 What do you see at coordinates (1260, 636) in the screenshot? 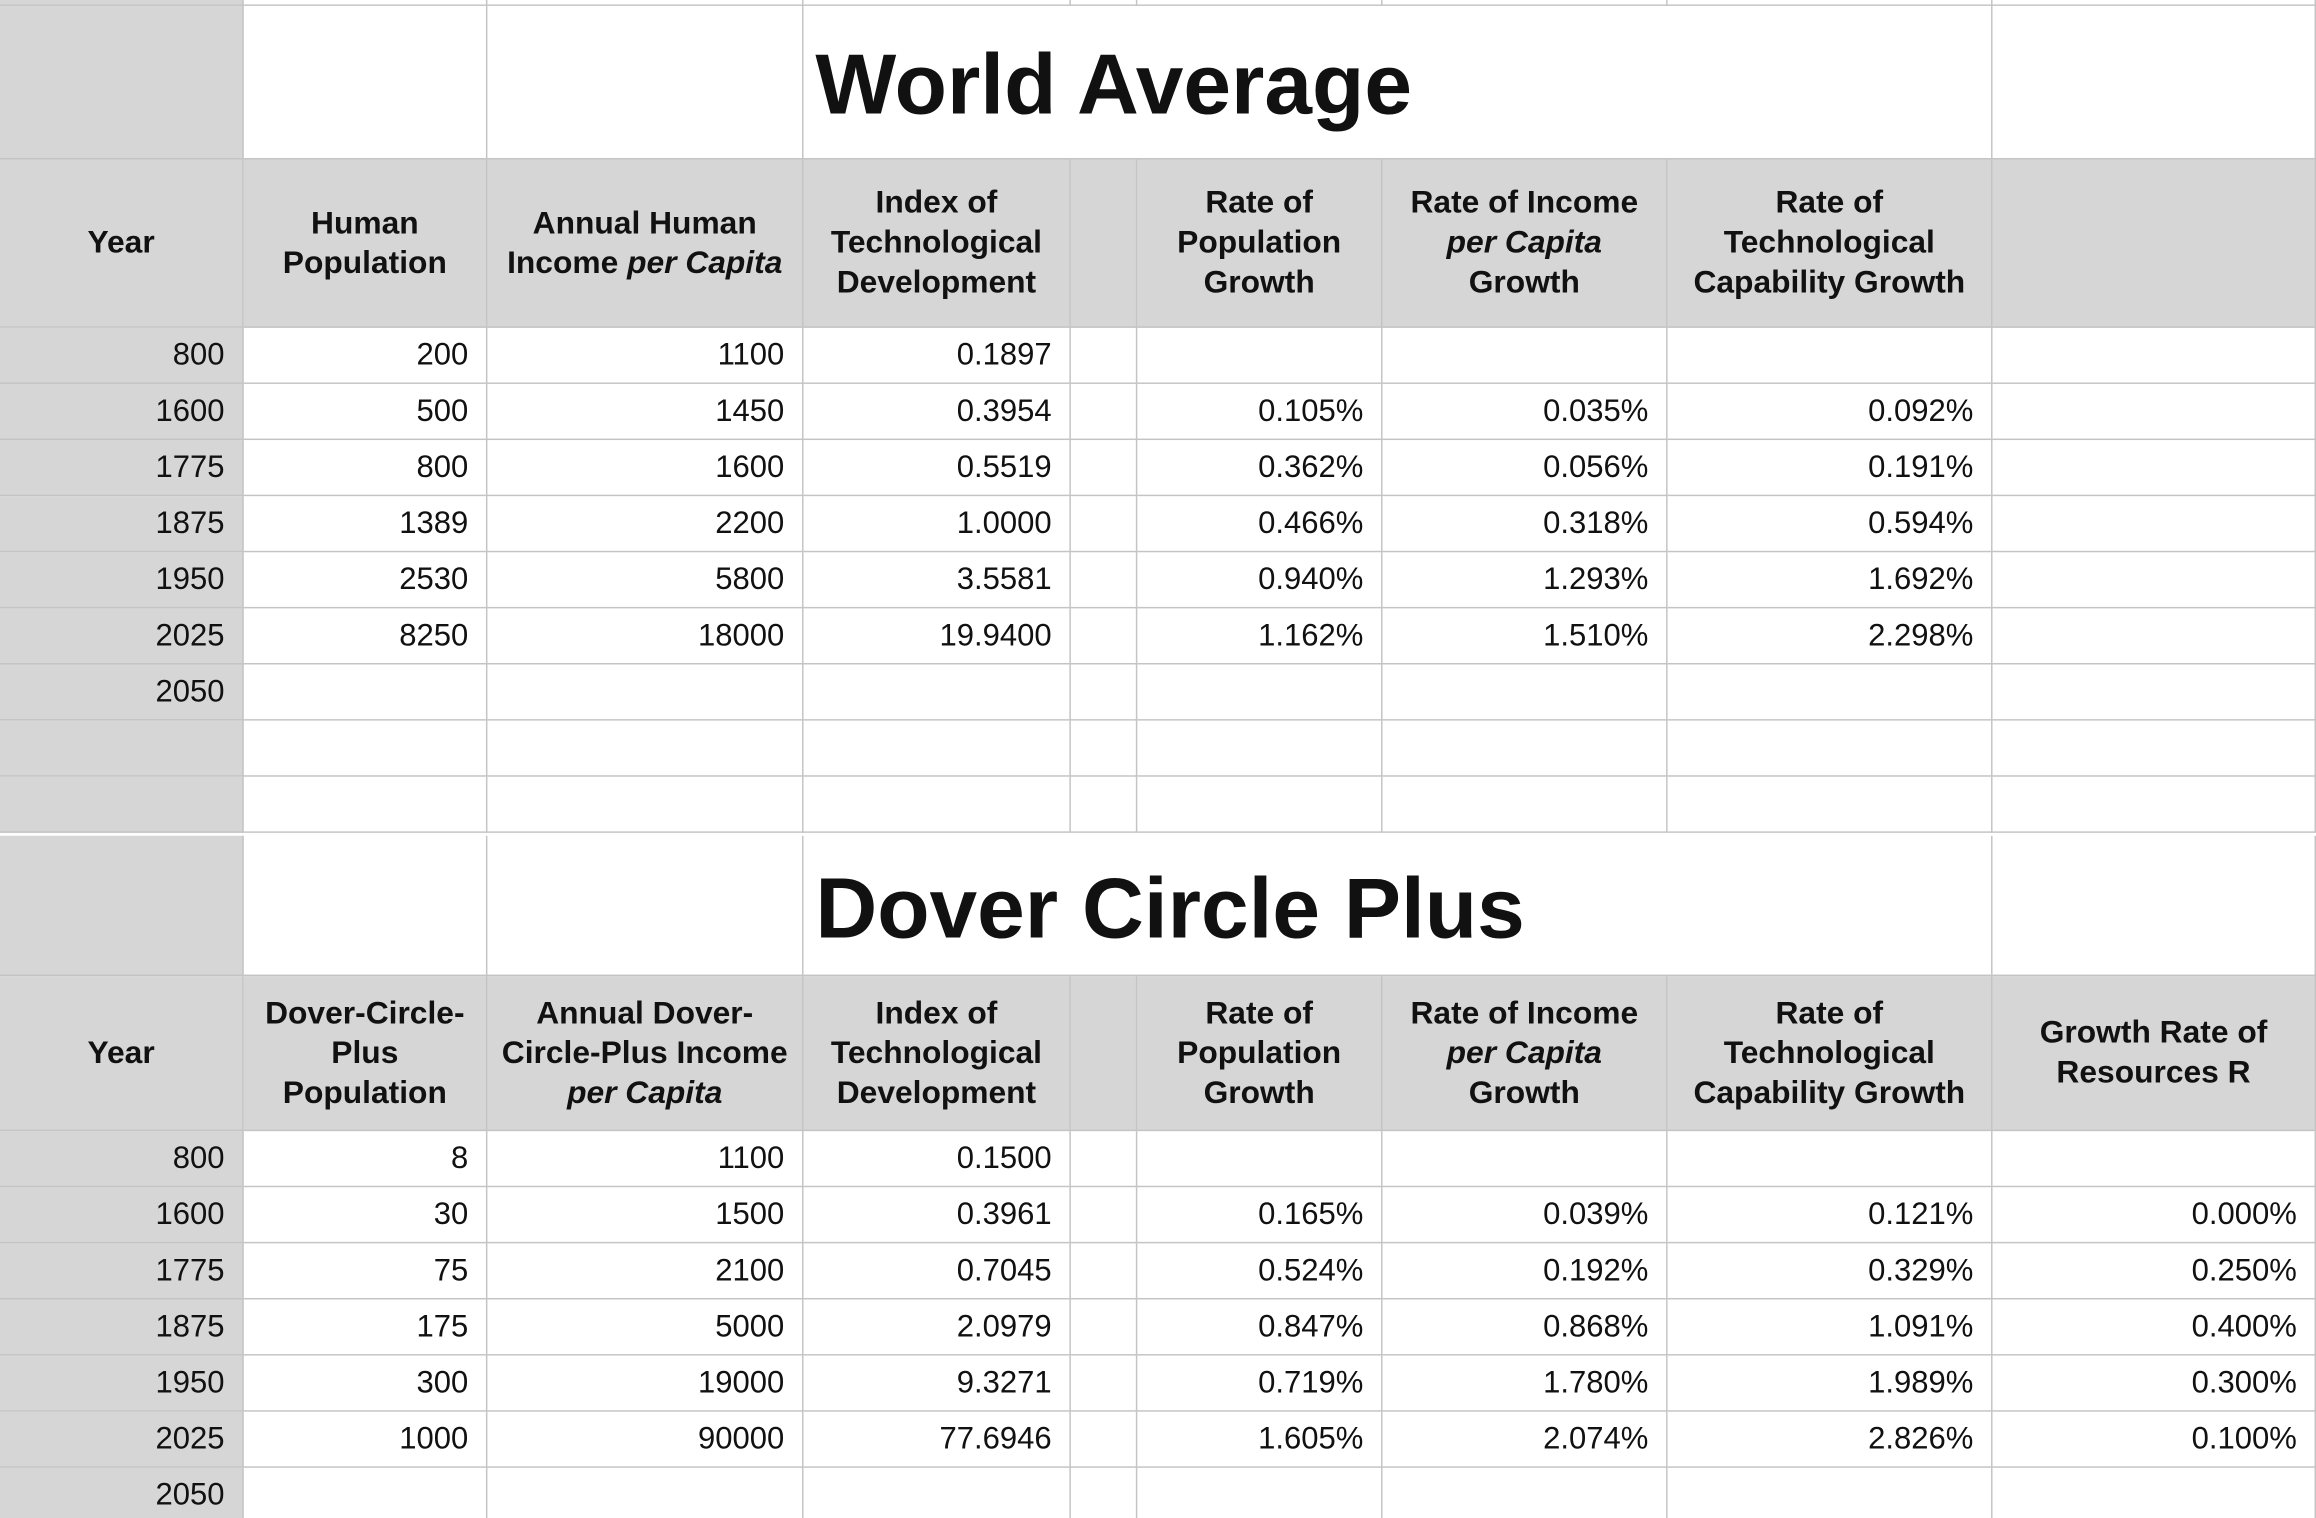
I see `cell: 1.162%` at bounding box center [1260, 636].